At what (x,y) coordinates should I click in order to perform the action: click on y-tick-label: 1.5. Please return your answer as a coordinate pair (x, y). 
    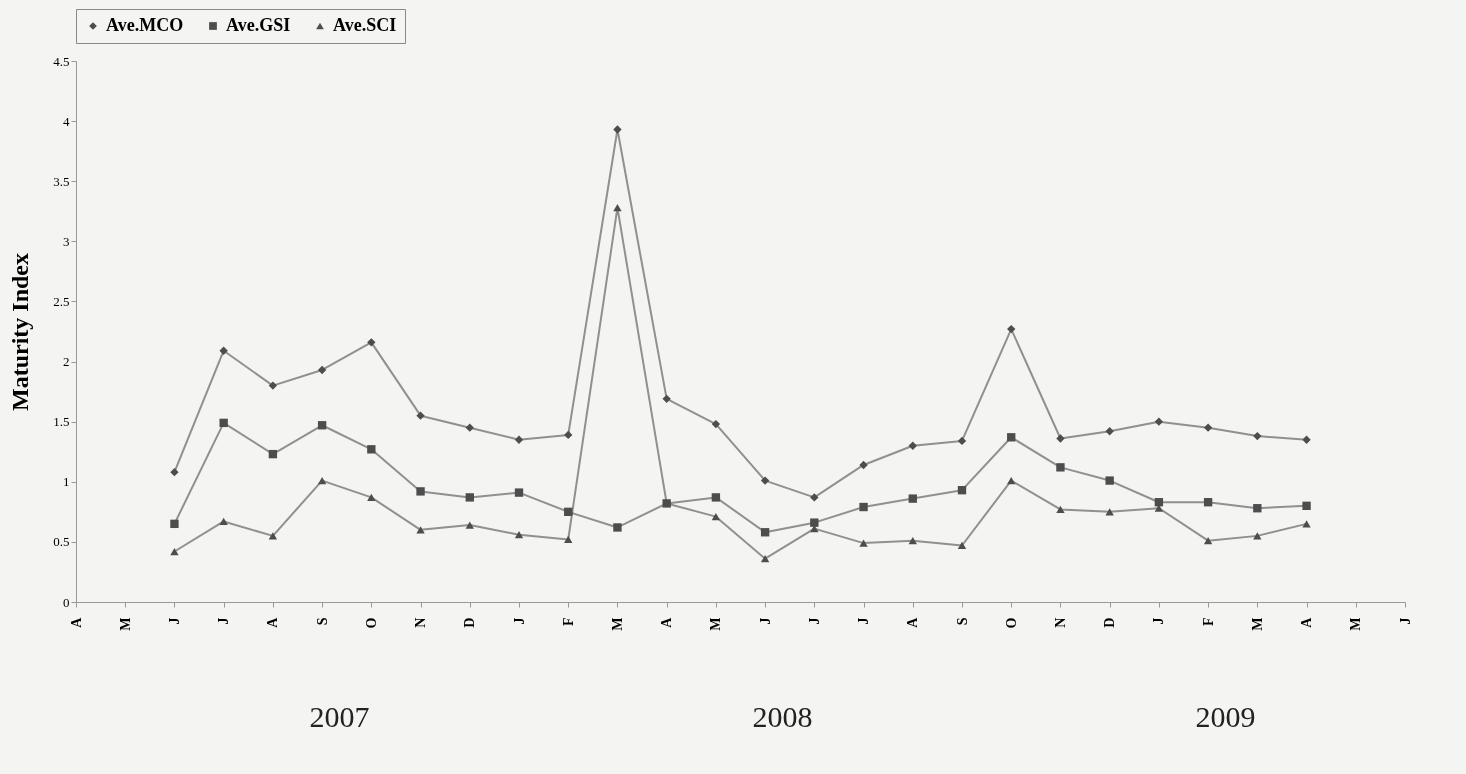
    Looking at the image, I should click on (61, 422).